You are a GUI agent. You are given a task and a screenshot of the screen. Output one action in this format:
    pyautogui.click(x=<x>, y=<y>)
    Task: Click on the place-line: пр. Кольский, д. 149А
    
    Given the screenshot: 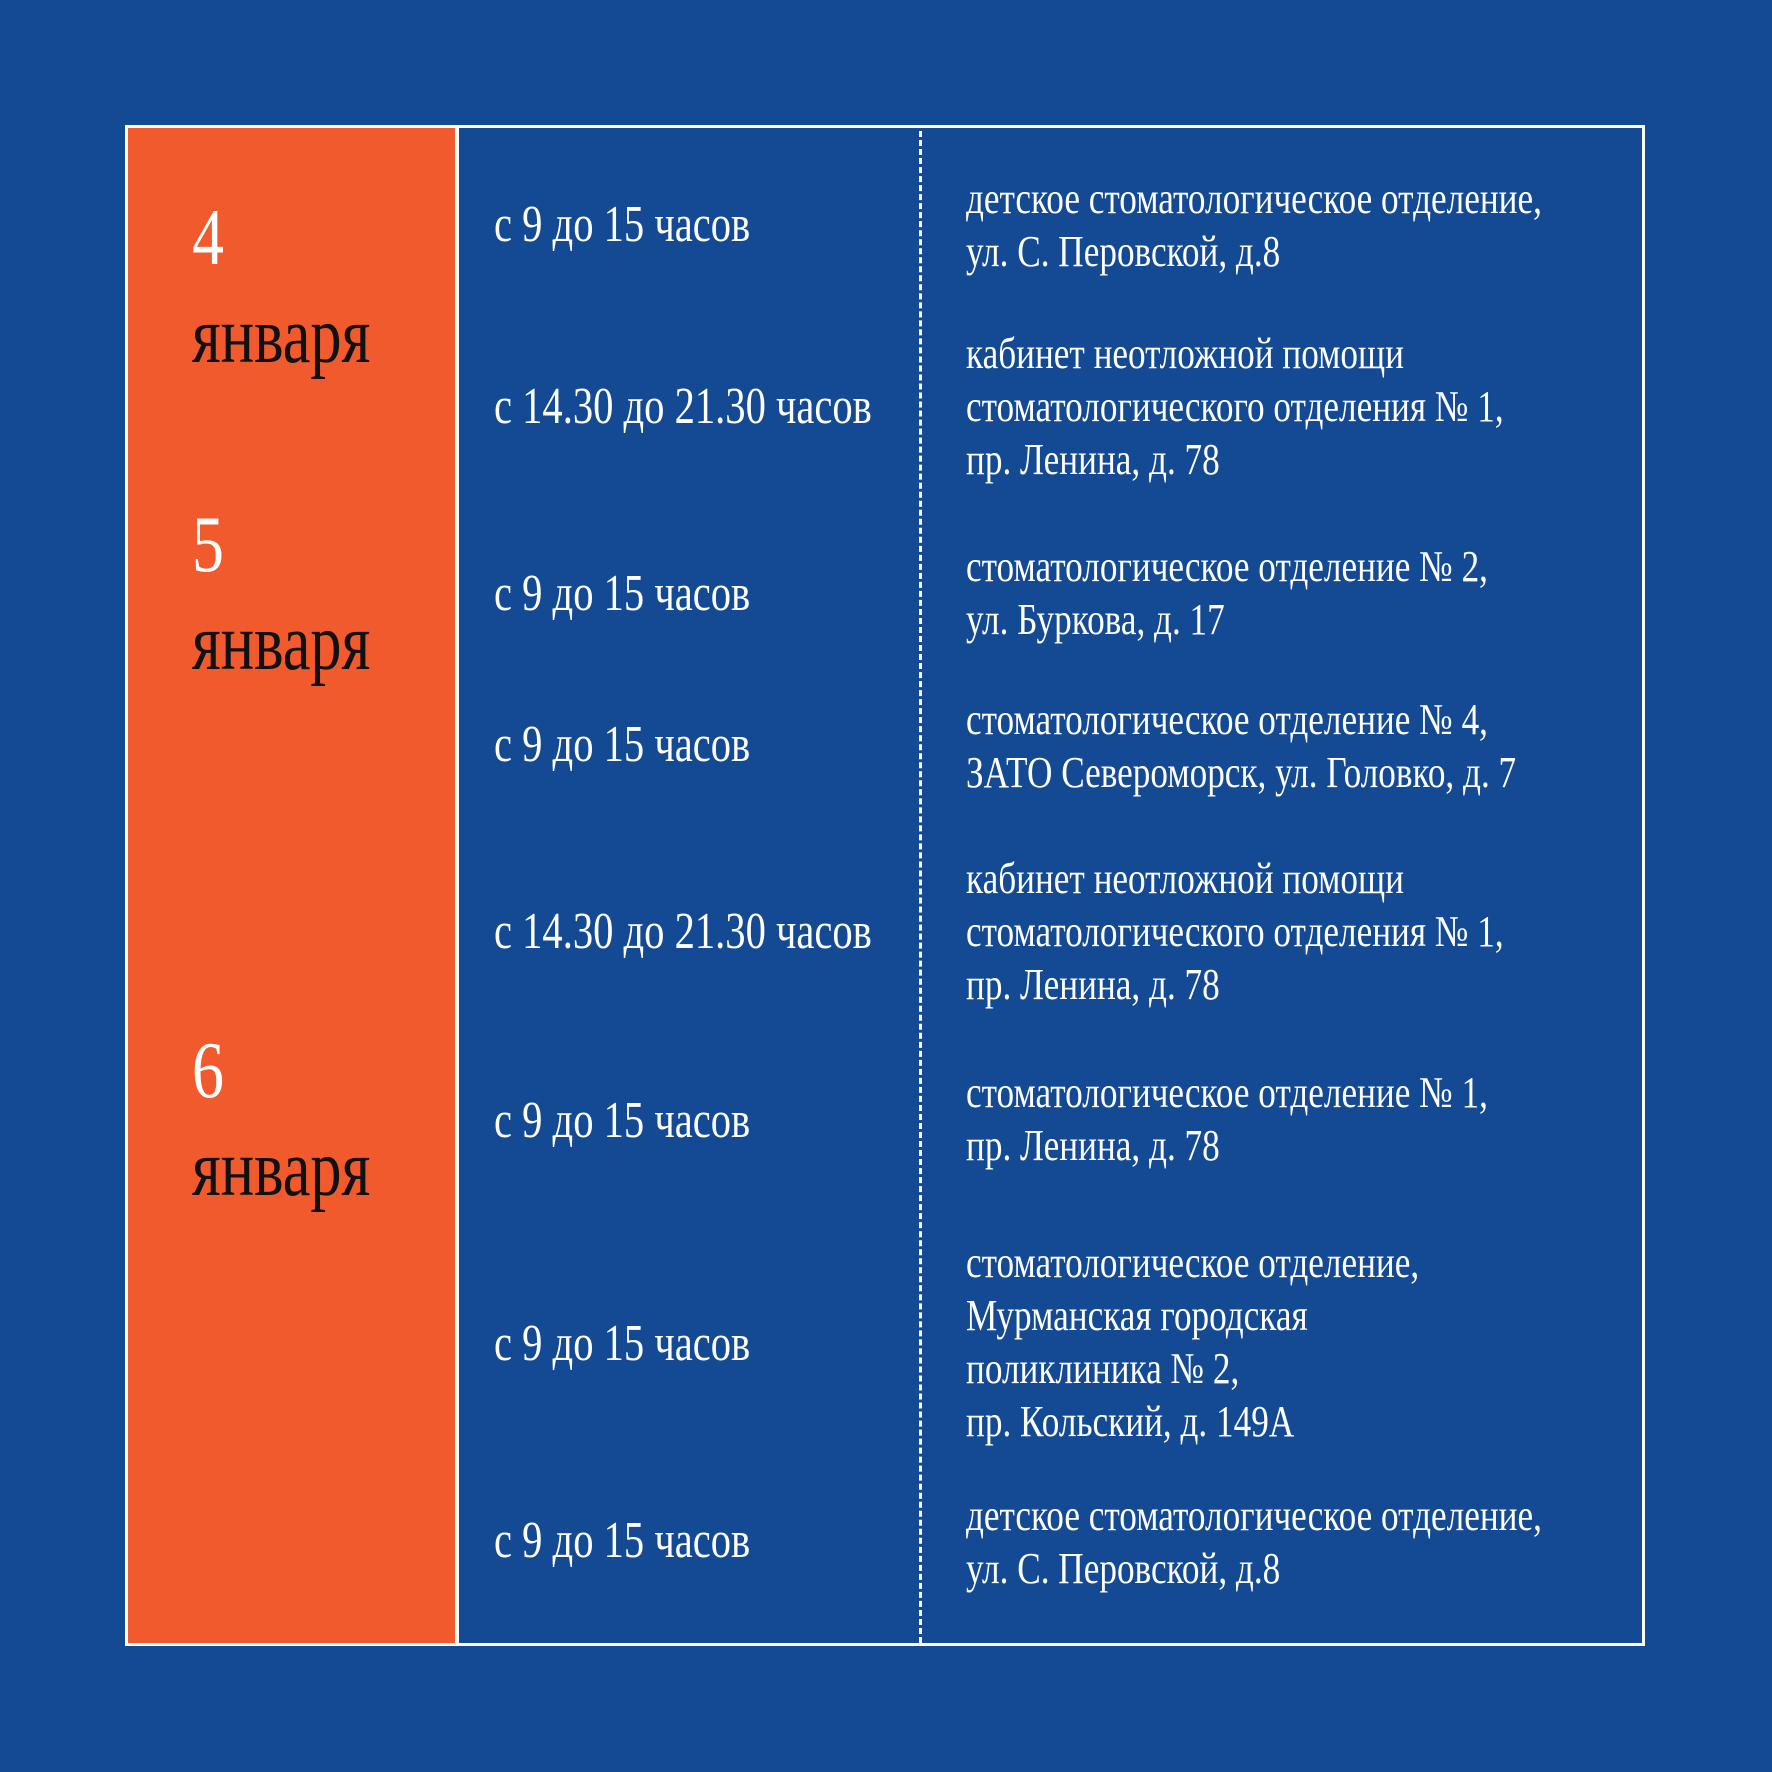 What is the action you would take?
    pyautogui.click(x=1130, y=1421)
    